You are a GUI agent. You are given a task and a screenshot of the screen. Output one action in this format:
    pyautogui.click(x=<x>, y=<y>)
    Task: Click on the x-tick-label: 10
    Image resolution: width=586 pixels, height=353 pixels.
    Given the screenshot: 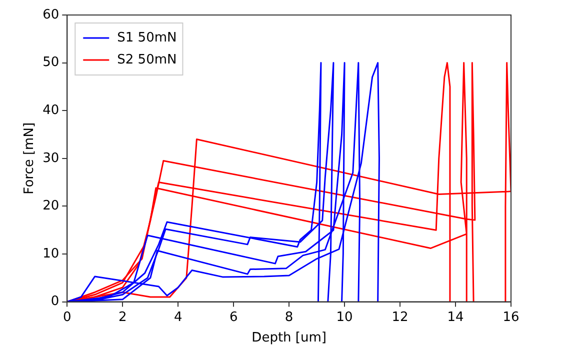 What is the action you would take?
    pyautogui.click(x=344, y=317)
    